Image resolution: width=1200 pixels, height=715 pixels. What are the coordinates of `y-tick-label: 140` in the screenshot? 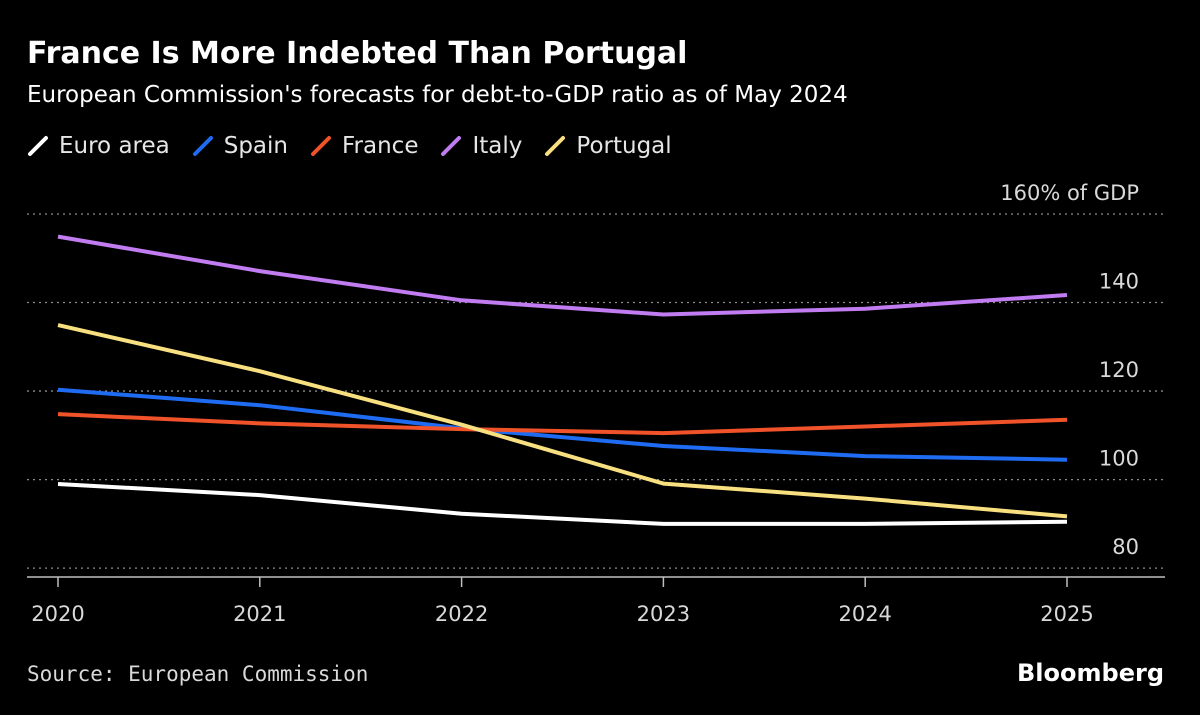 It's located at (1119, 282).